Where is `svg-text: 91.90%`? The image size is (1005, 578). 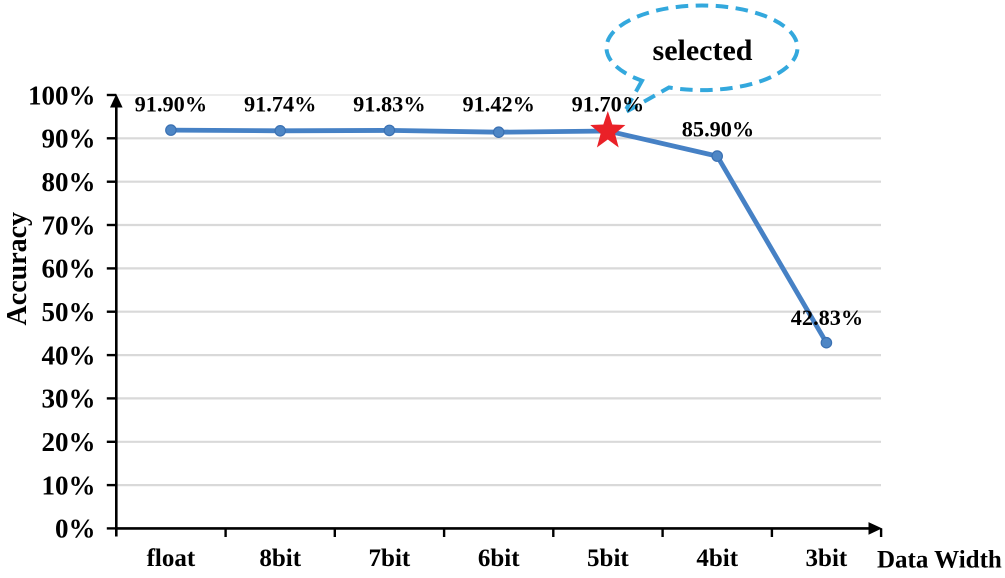
svg-text: 91.90% is located at coordinates (171, 103).